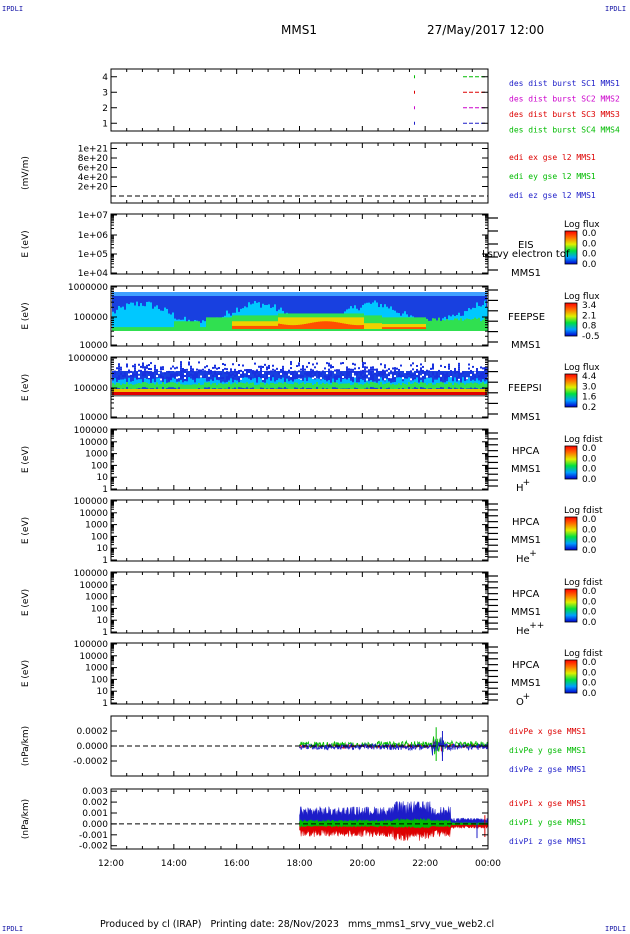 Image resolution: width=630 pixels, height=934 pixels. Describe the element at coordinates (95, 814) in the screenshot. I see `panel-11-ytick-label: 0.001` at that location.